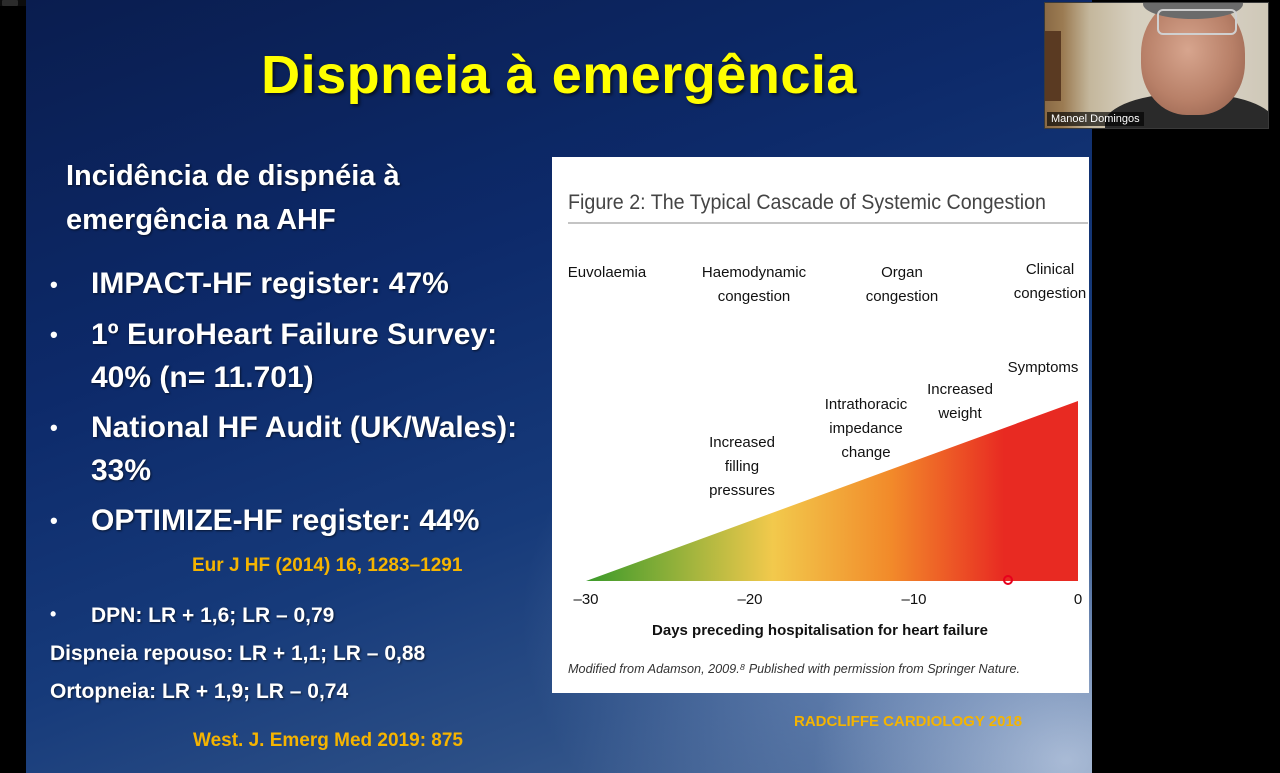 The height and width of the screenshot is (773, 1280). Describe the element at coordinates (1008, 580) in the screenshot. I see `pointer-marker` at that location.